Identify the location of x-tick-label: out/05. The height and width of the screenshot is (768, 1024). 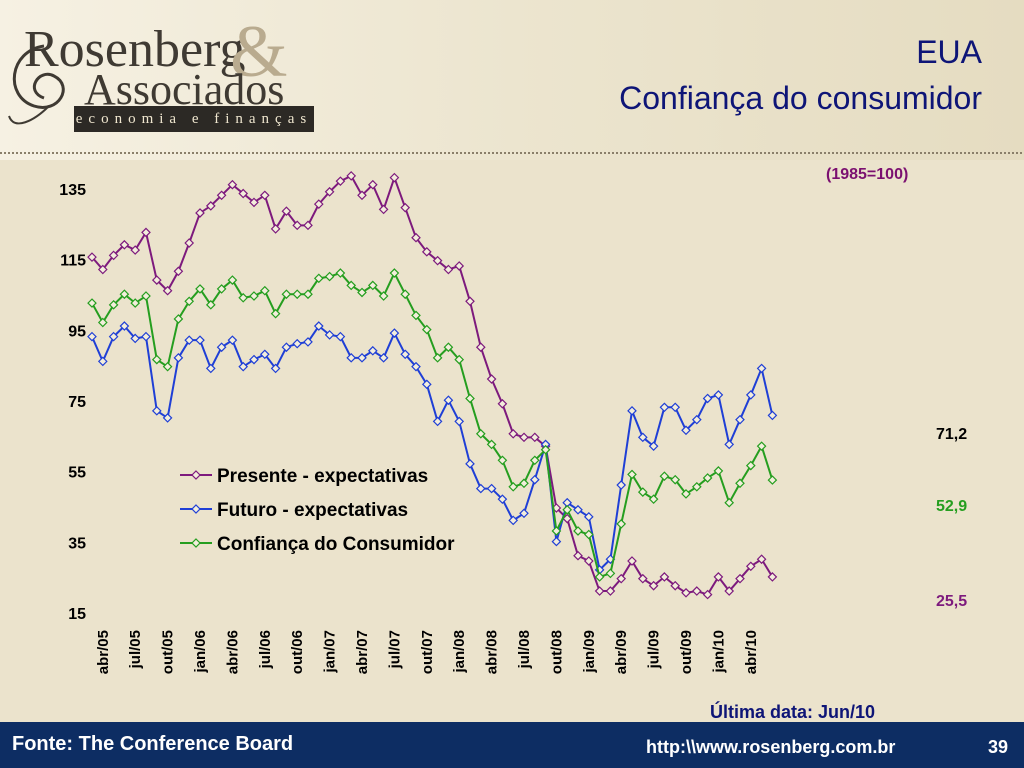
(168, 652).